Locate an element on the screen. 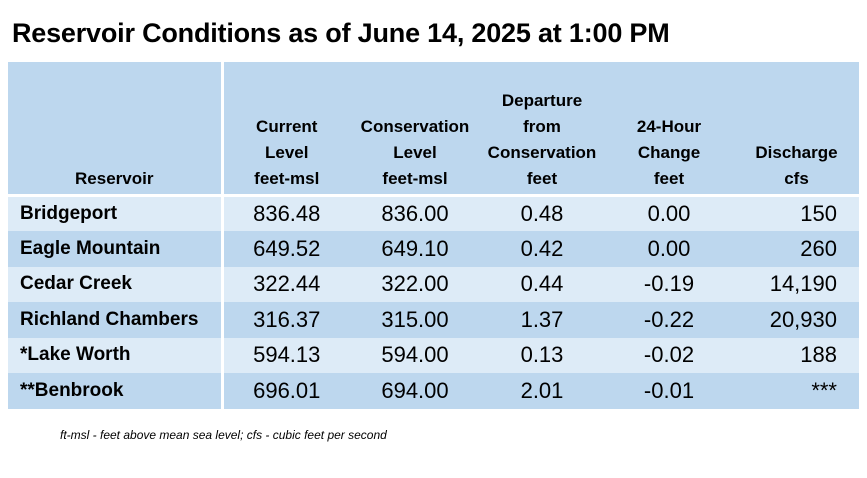  conservation-level-cell: 315.00 is located at coordinates (415, 320).